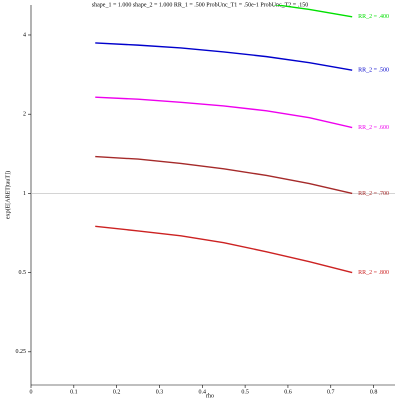 Image resolution: width=400 pixels, height=400 pixels. Describe the element at coordinates (31, 392) in the screenshot. I see `x-tick-label: 0` at that location.